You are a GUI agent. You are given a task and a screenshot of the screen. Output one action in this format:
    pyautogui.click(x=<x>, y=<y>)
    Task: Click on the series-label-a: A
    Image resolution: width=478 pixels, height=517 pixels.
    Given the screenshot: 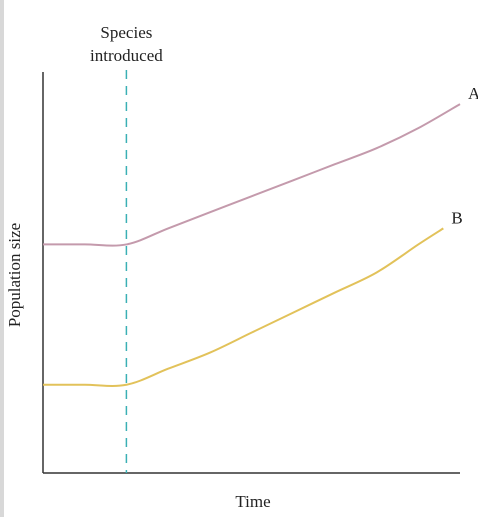 What is the action you would take?
    pyautogui.click(x=473, y=93)
    